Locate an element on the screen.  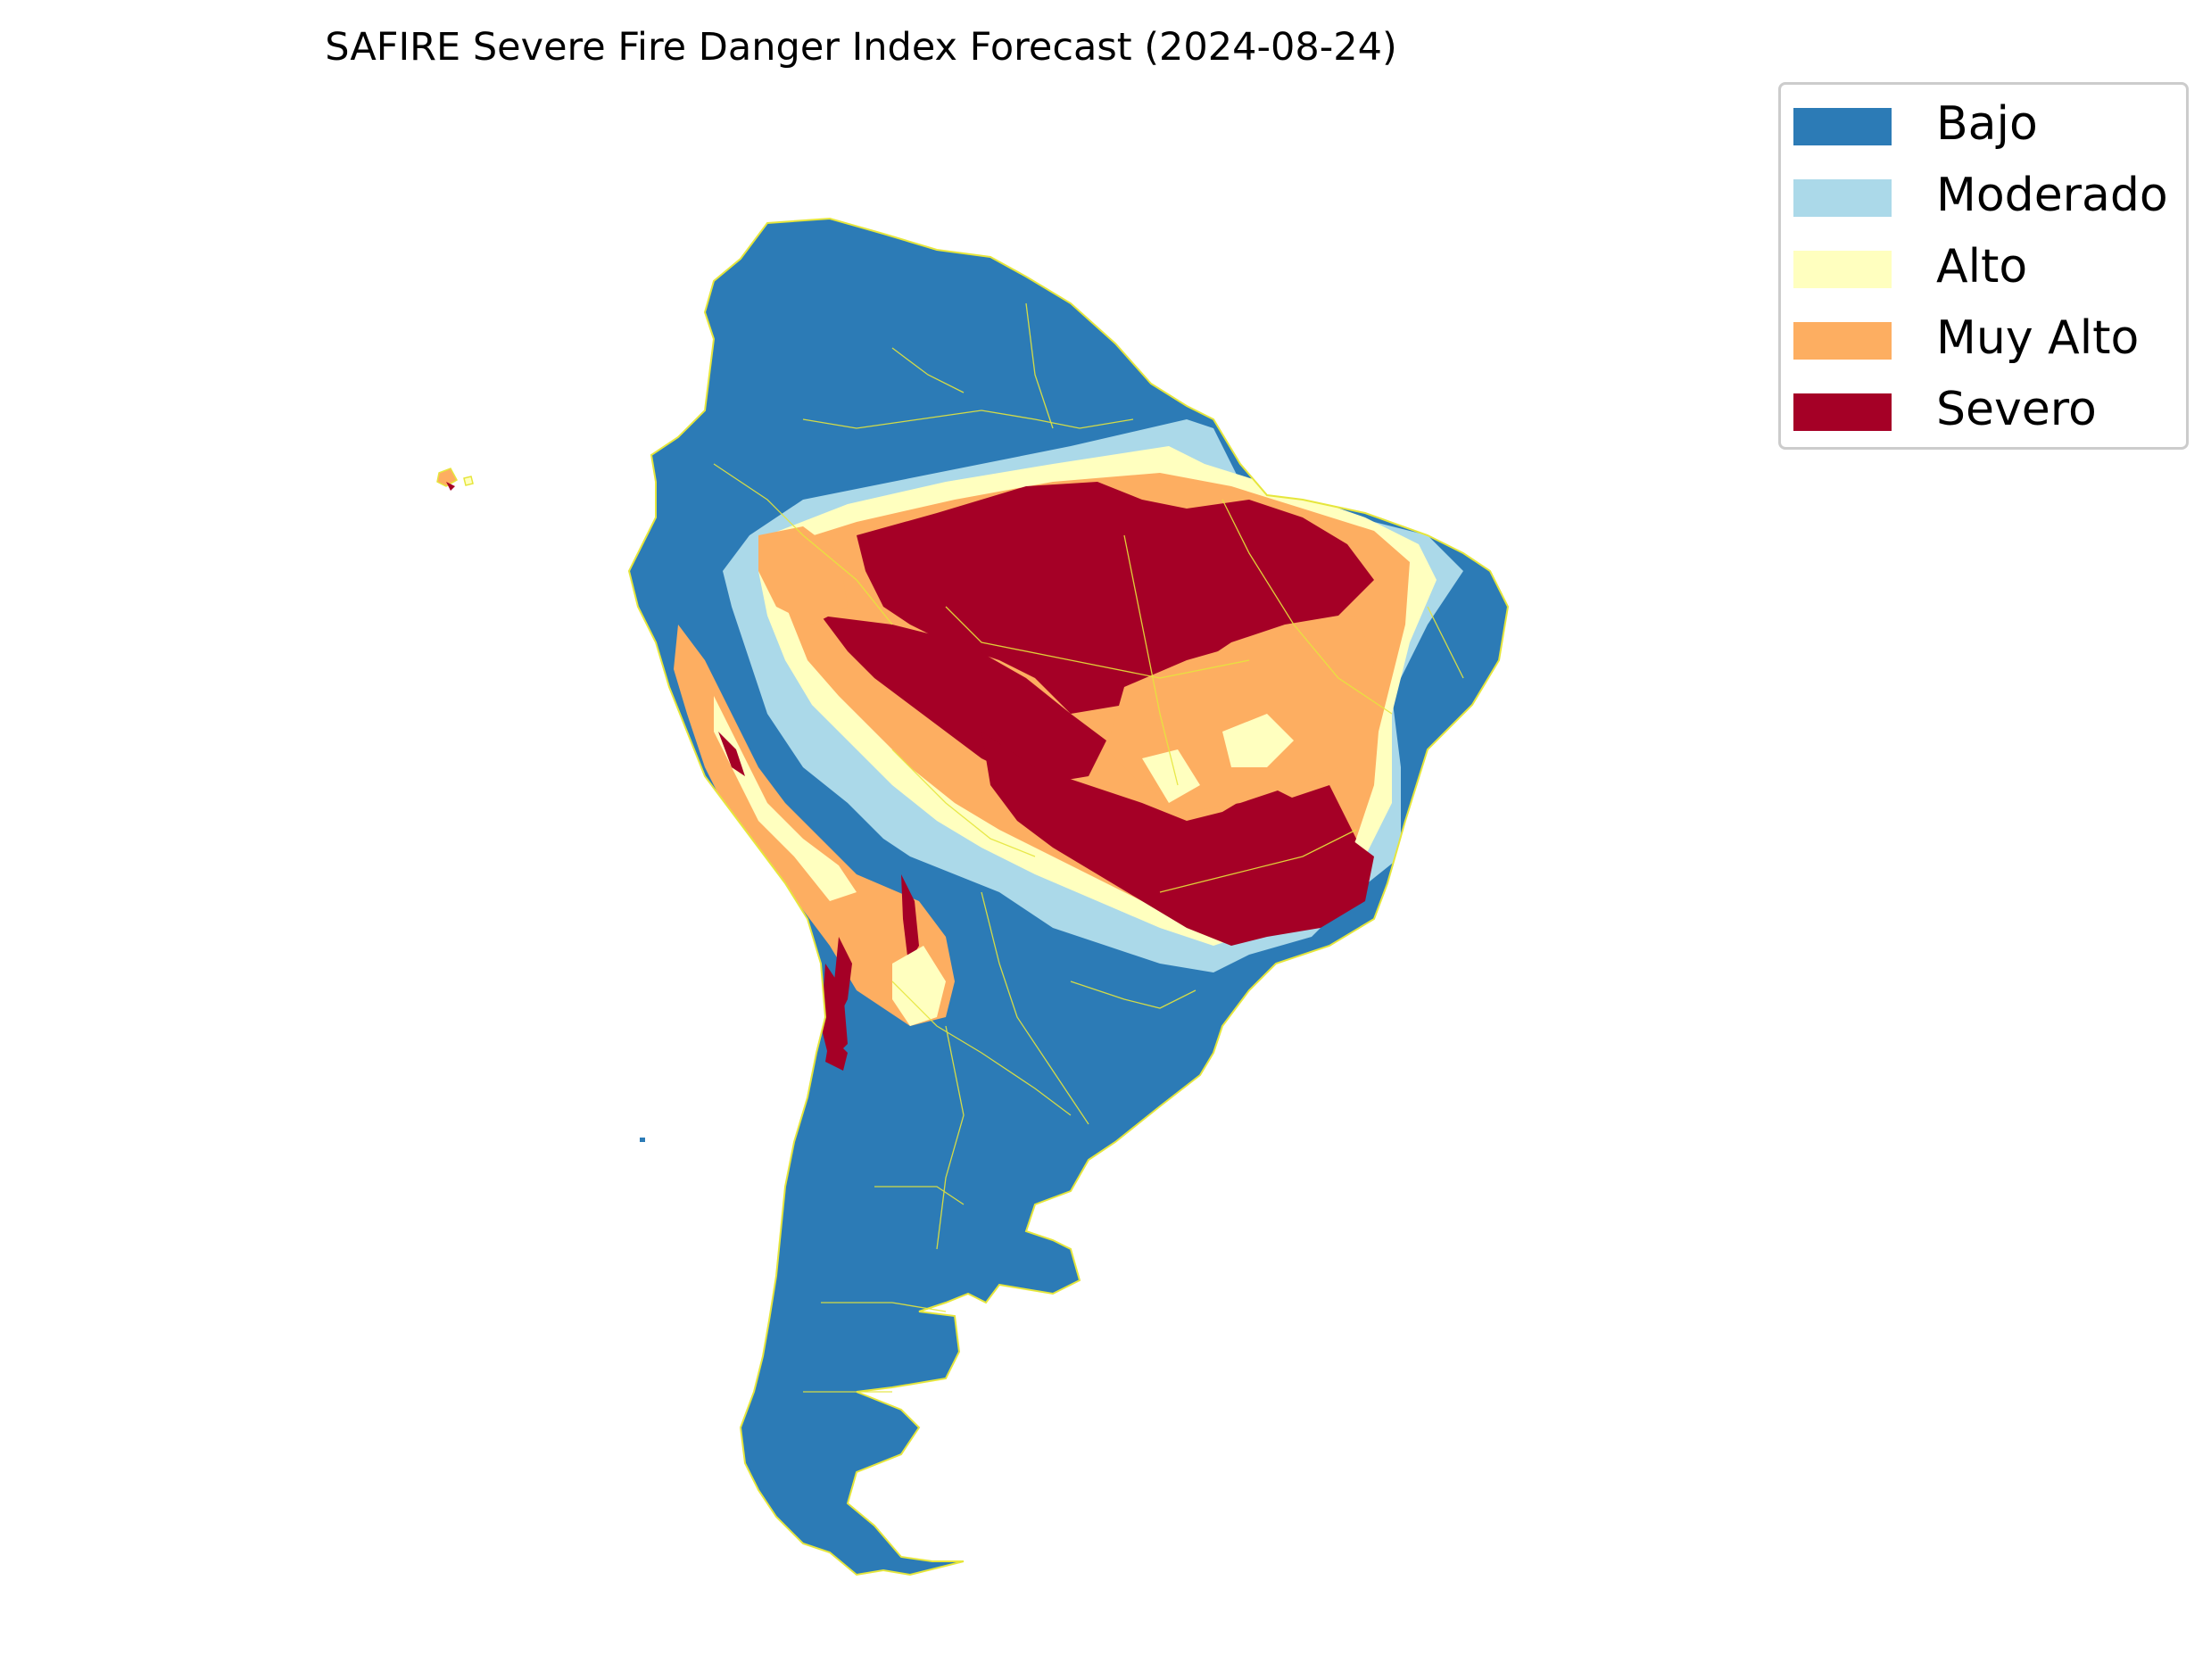
legend: Bajo Moderado Alto Muy Alto Severo is located at coordinates (1983, 266).